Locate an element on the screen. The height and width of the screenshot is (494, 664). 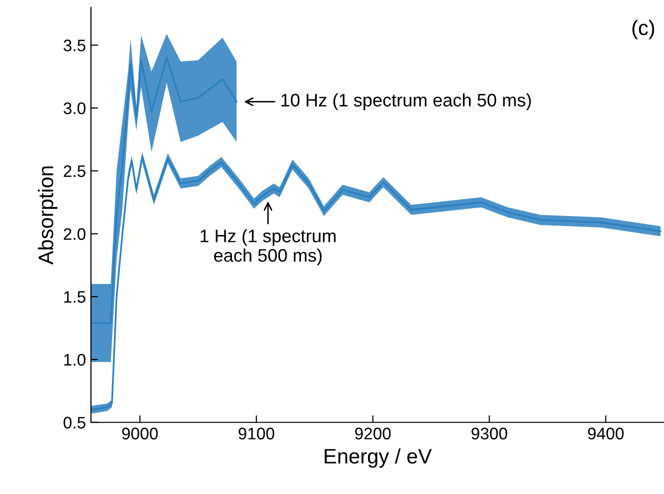
y-tick-label: 2.0 is located at coordinates (75, 234).